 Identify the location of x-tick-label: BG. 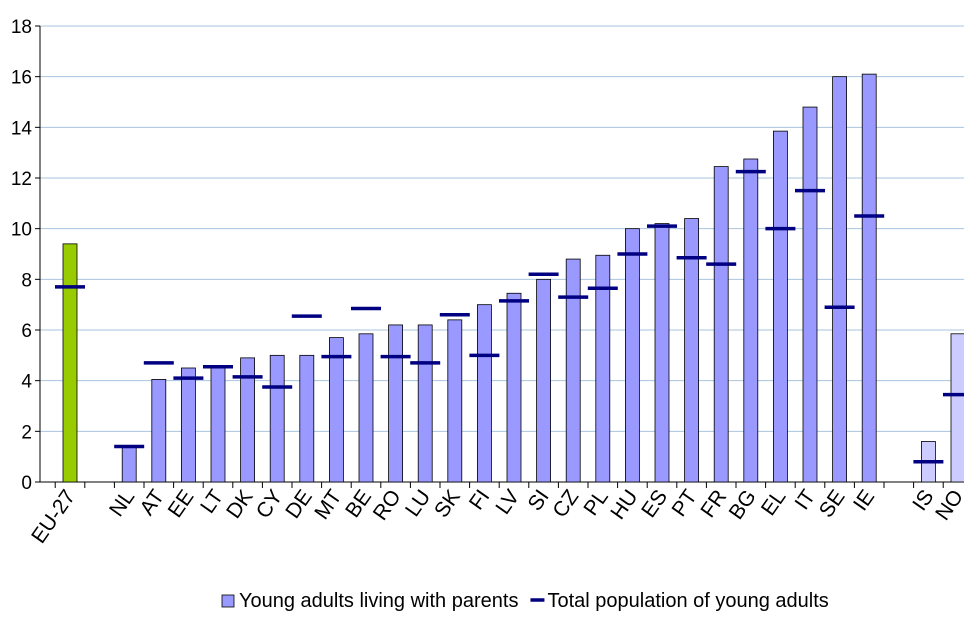
(743, 505).